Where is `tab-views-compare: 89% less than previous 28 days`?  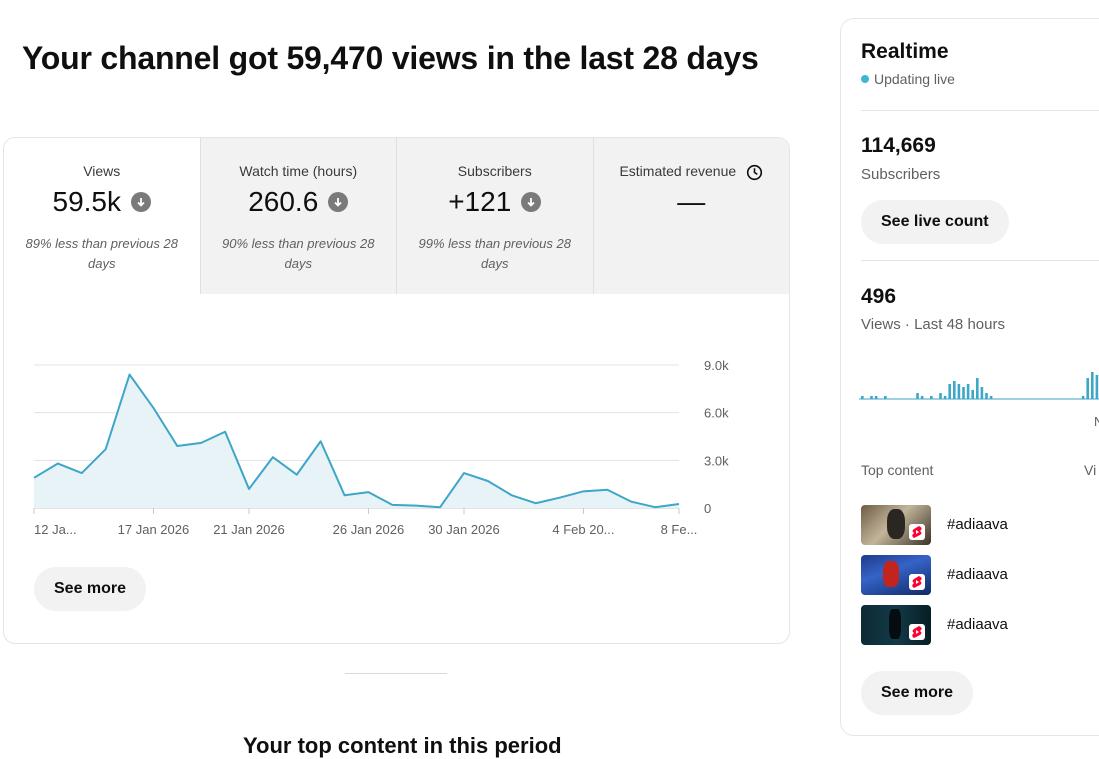 tab-views-compare: 89% less than previous 28 days is located at coordinates (101, 253).